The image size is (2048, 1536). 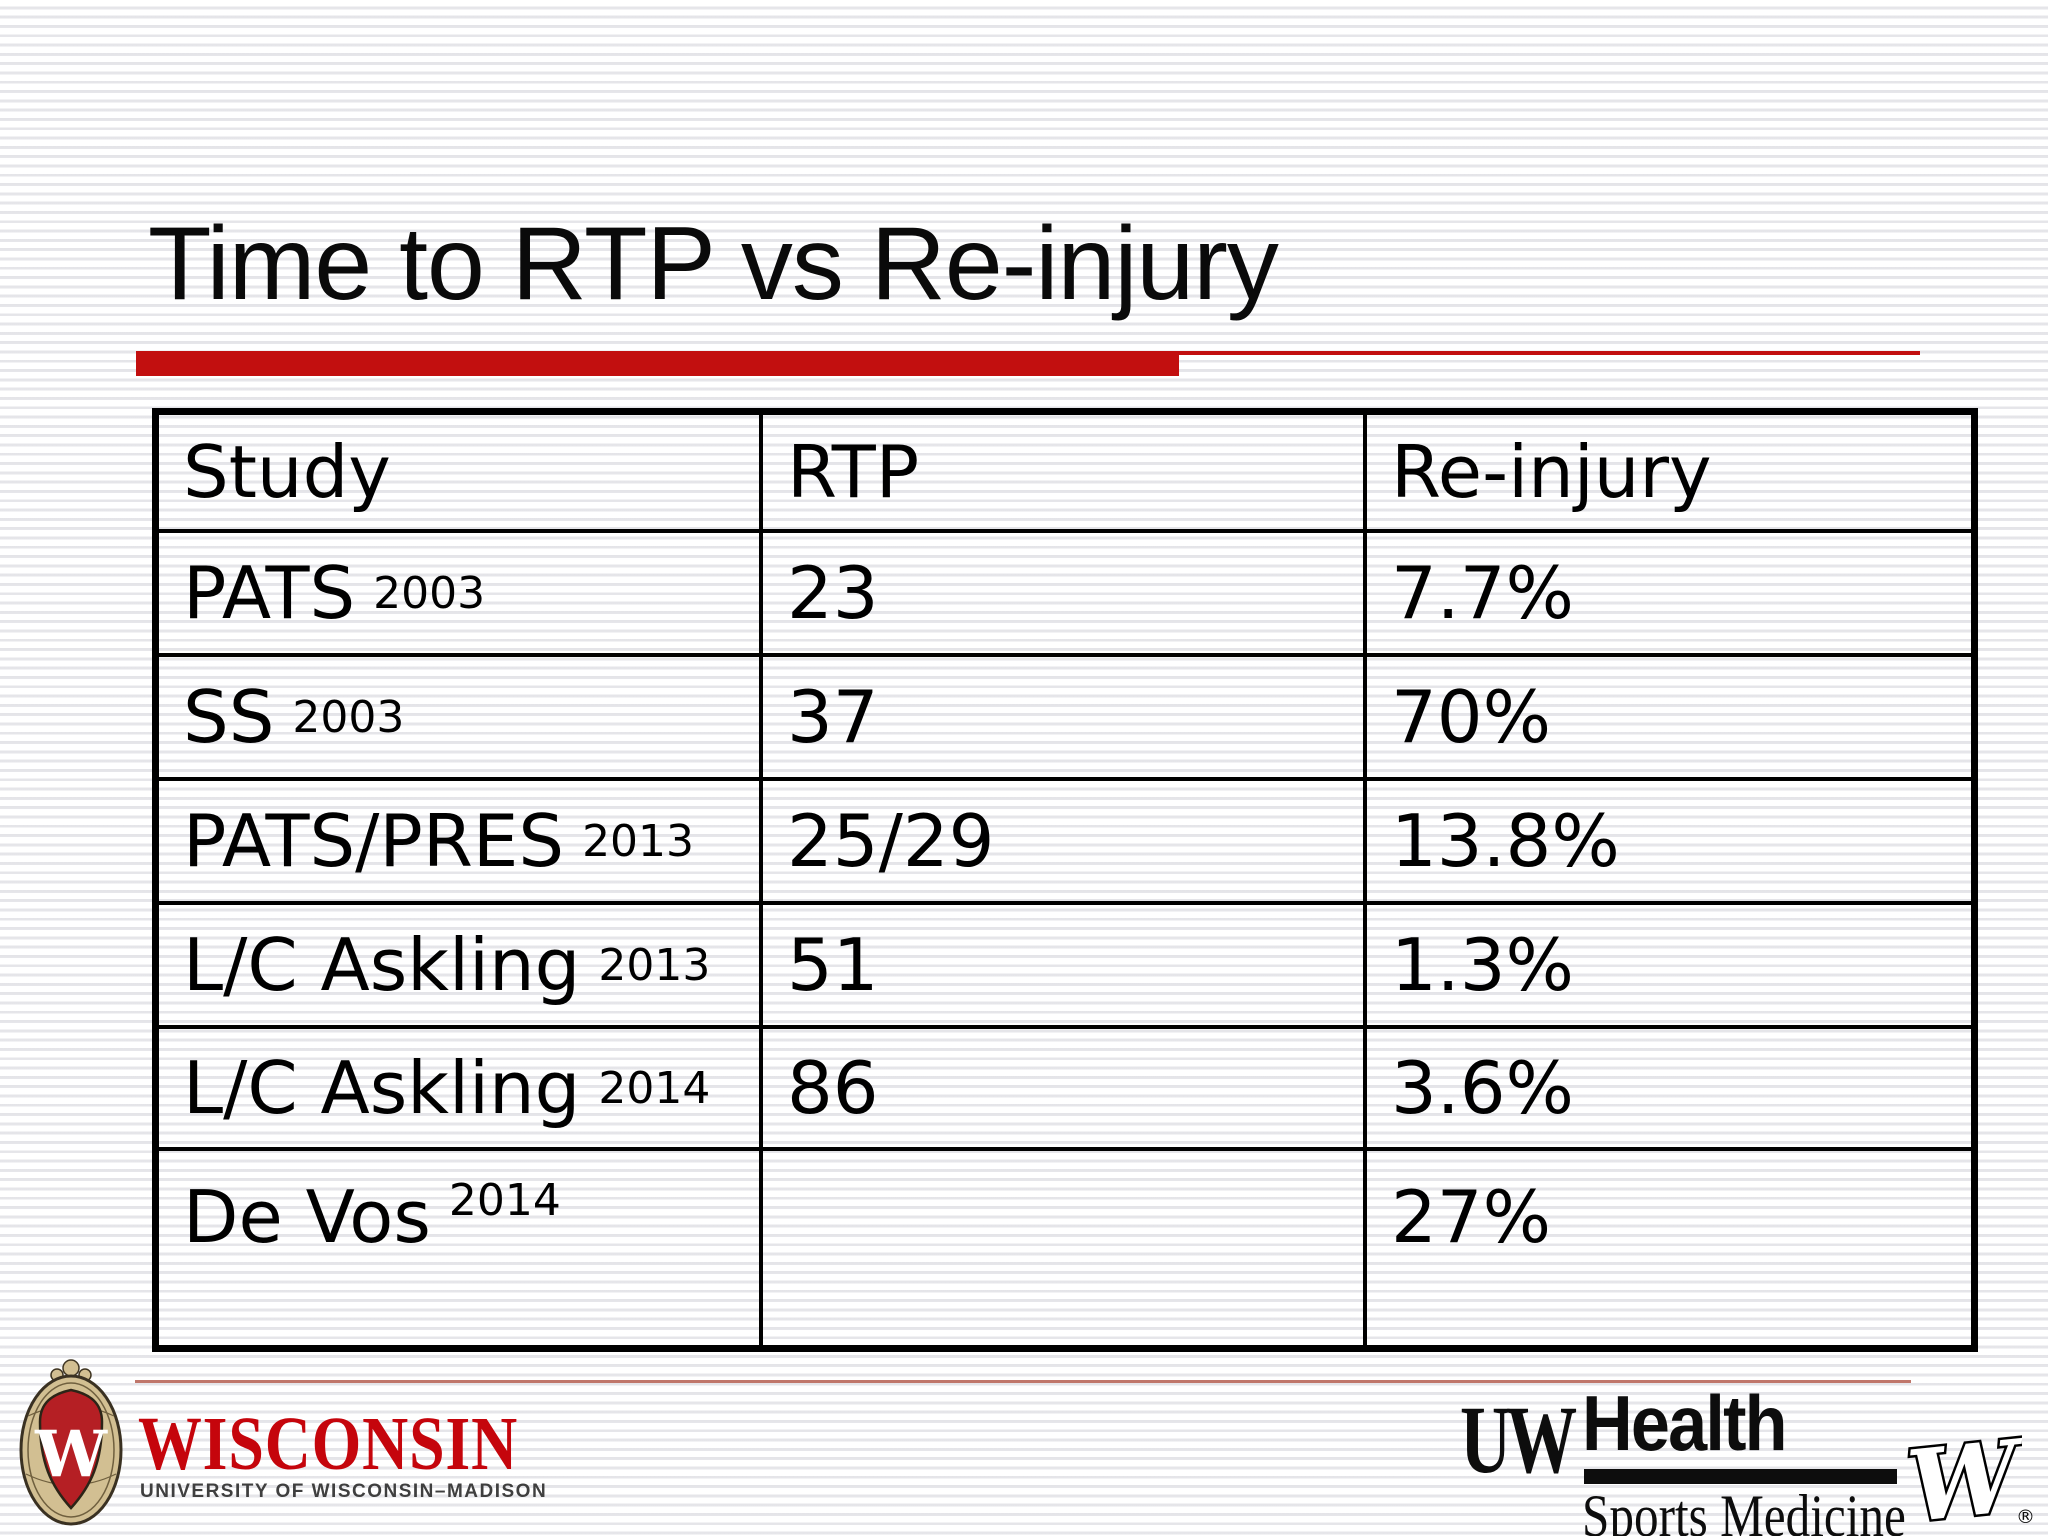 I want to click on study-name: SS, so click(x=229, y=717).